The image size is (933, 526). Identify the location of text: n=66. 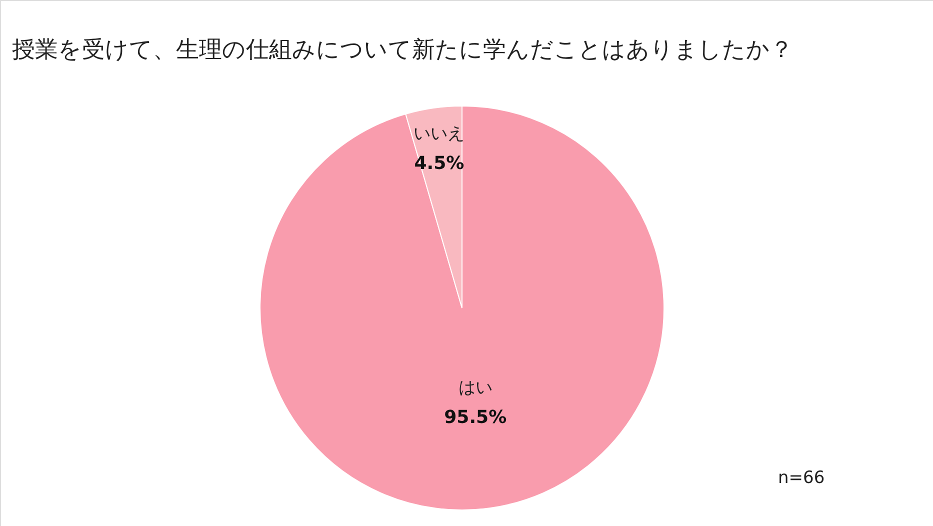
(801, 478).